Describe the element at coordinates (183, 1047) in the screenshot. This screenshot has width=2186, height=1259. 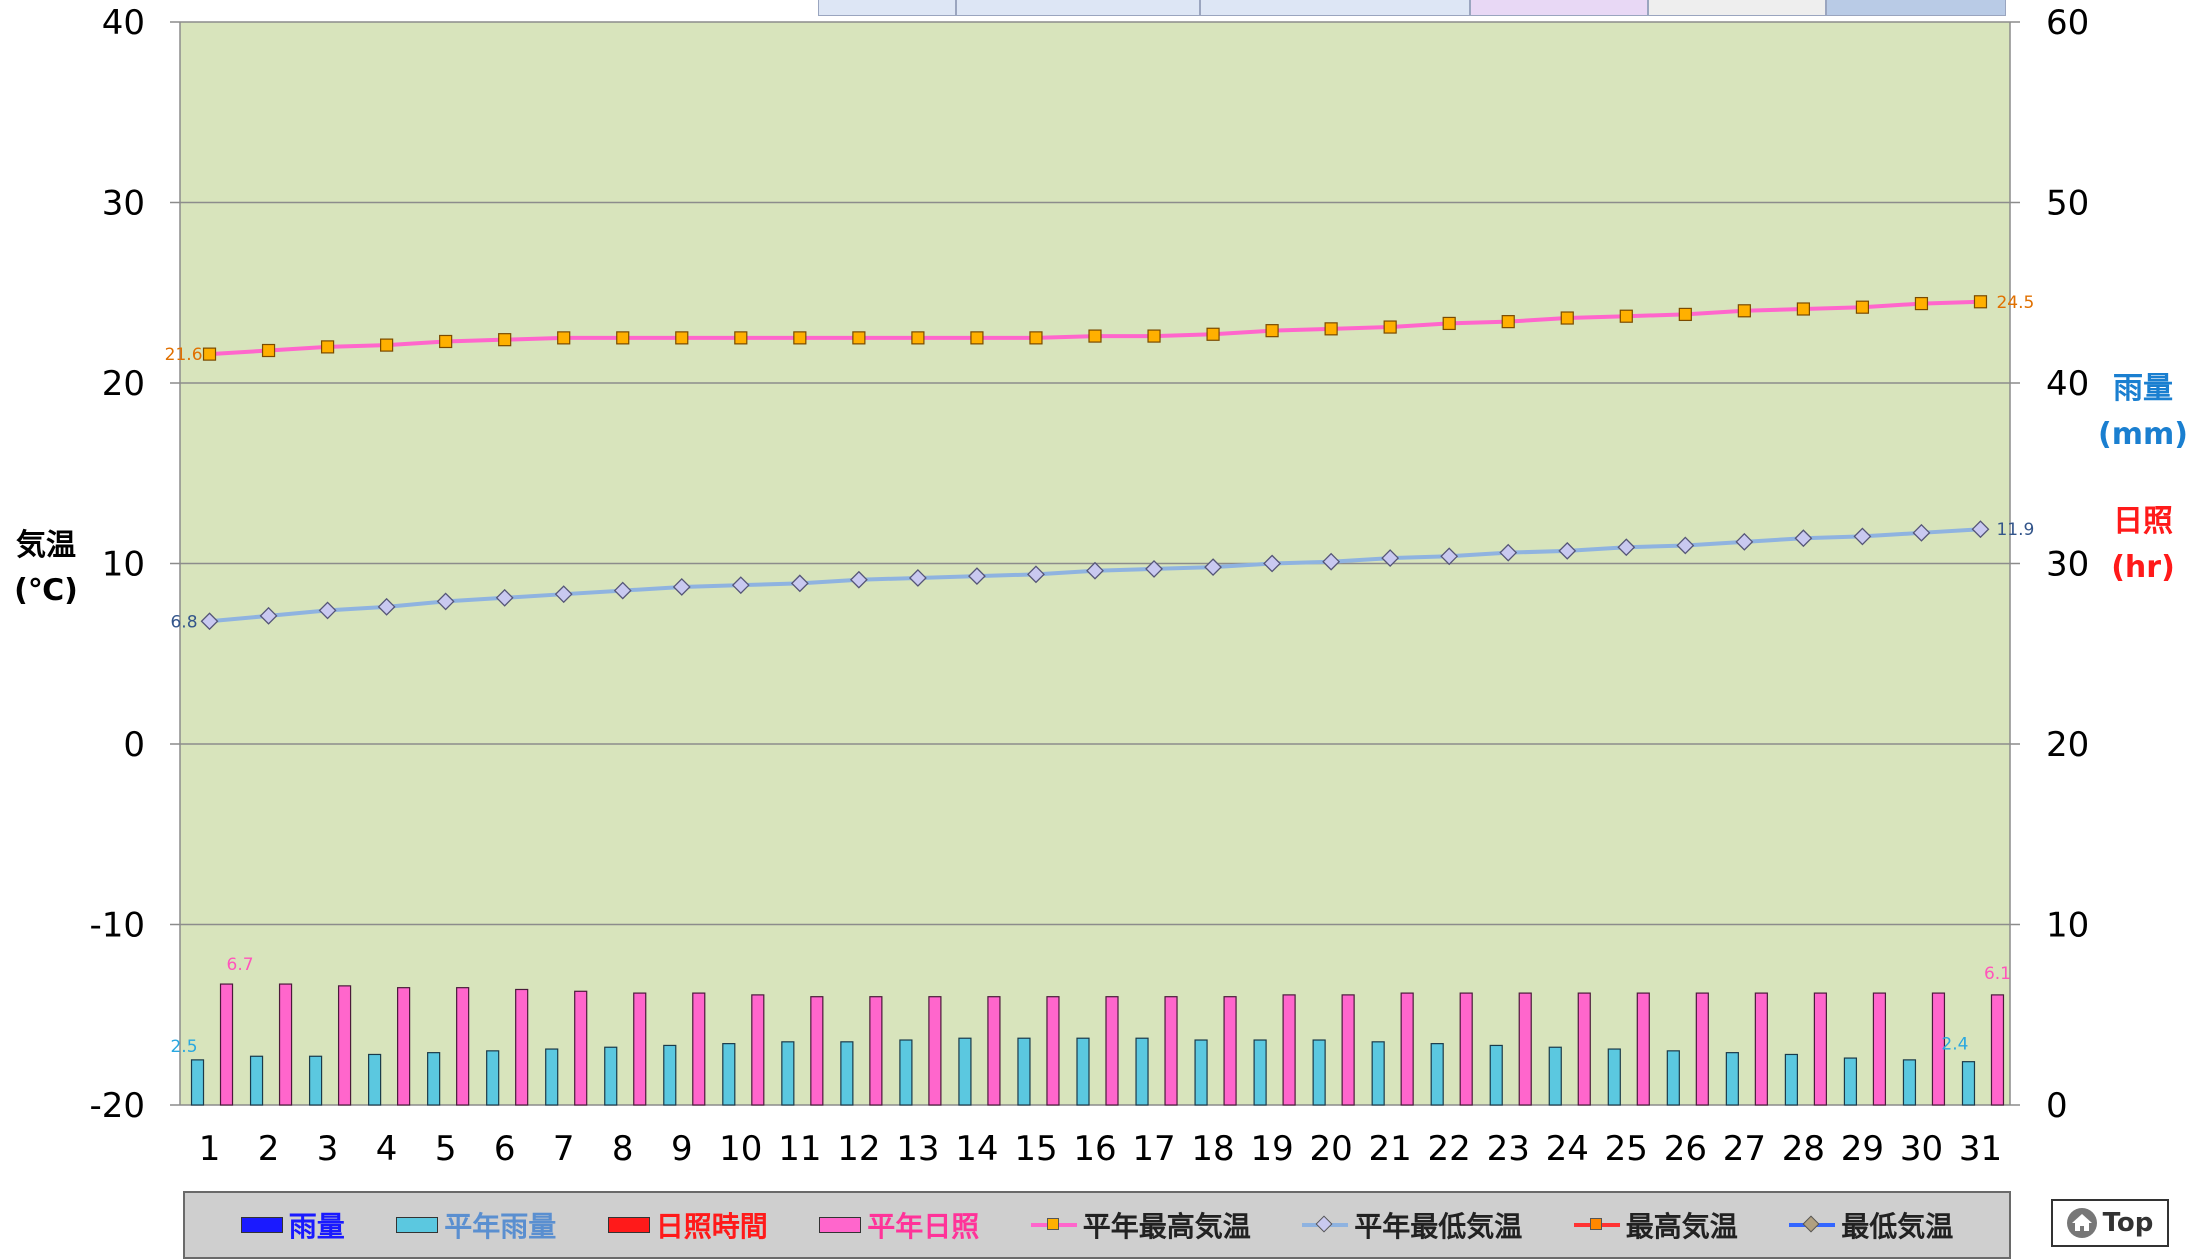
I see `rain-first-label: 2.5` at that location.